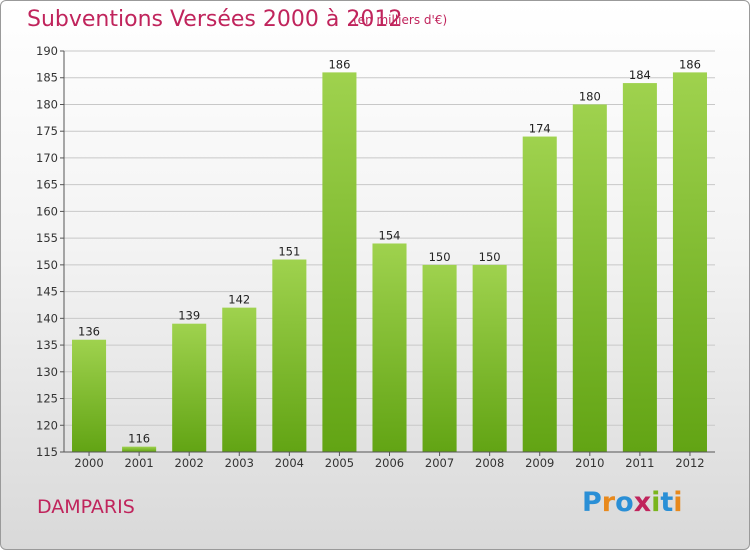  I want to click on x-tick-label: 2010, so click(589, 463).